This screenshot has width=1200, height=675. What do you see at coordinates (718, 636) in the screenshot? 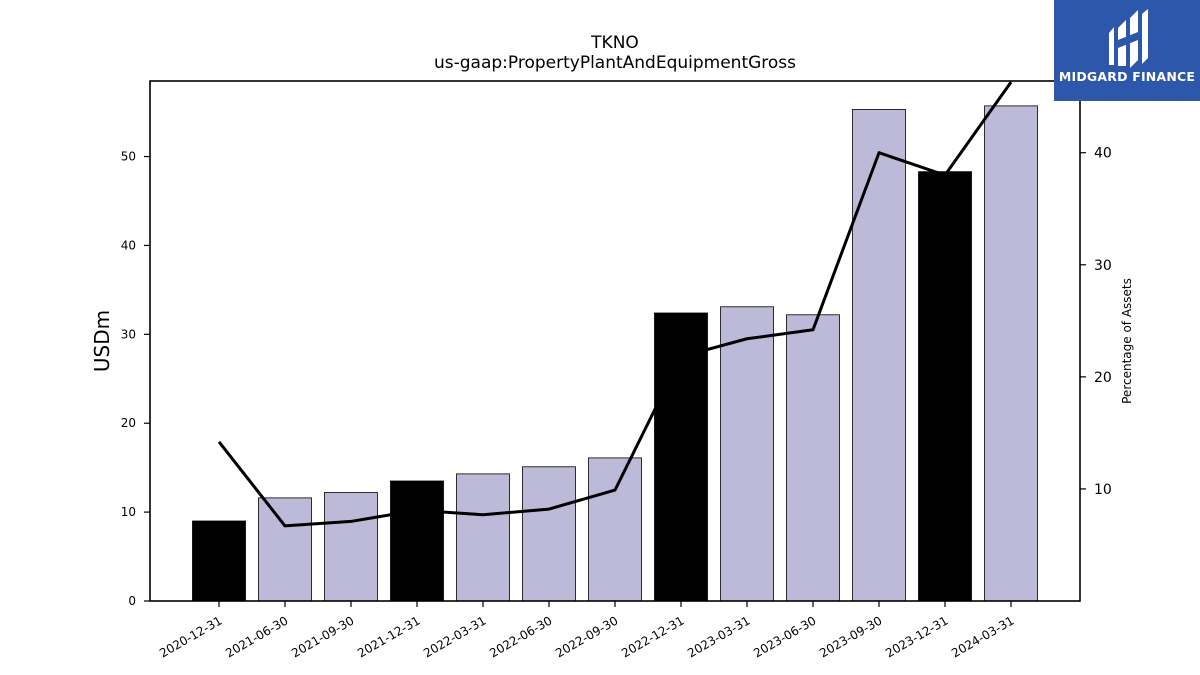
I see `x-tick-label: 2023-03-31` at bounding box center [718, 636].